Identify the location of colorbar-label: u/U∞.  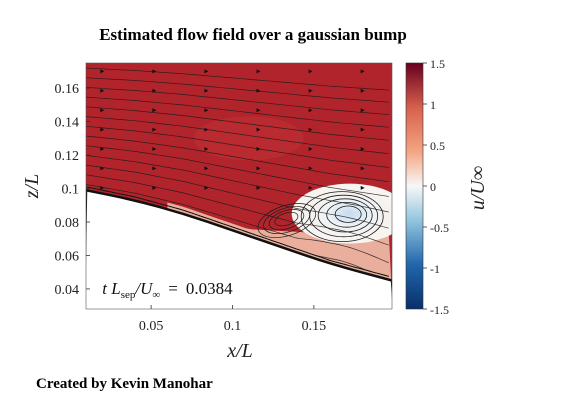
(478, 188).